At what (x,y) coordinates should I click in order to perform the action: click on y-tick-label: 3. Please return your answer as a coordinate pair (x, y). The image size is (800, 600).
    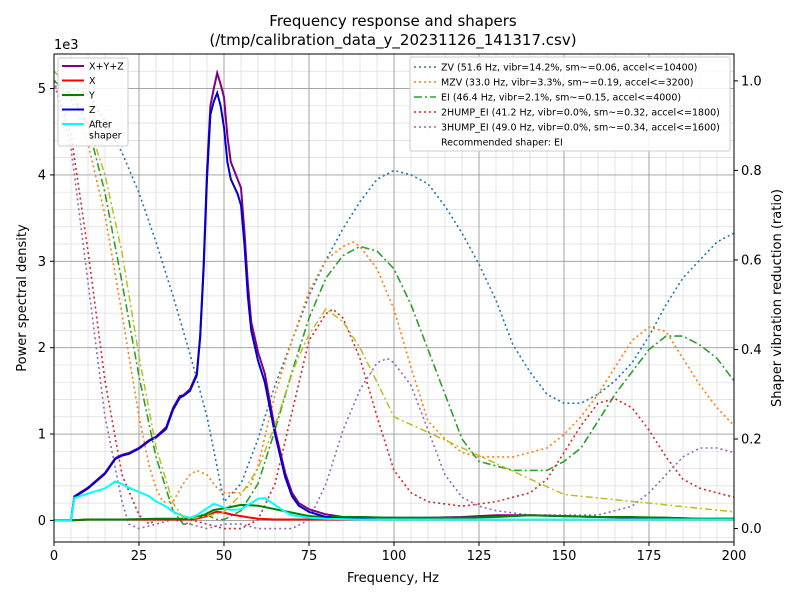
    Looking at the image, I should click on (42, 262).